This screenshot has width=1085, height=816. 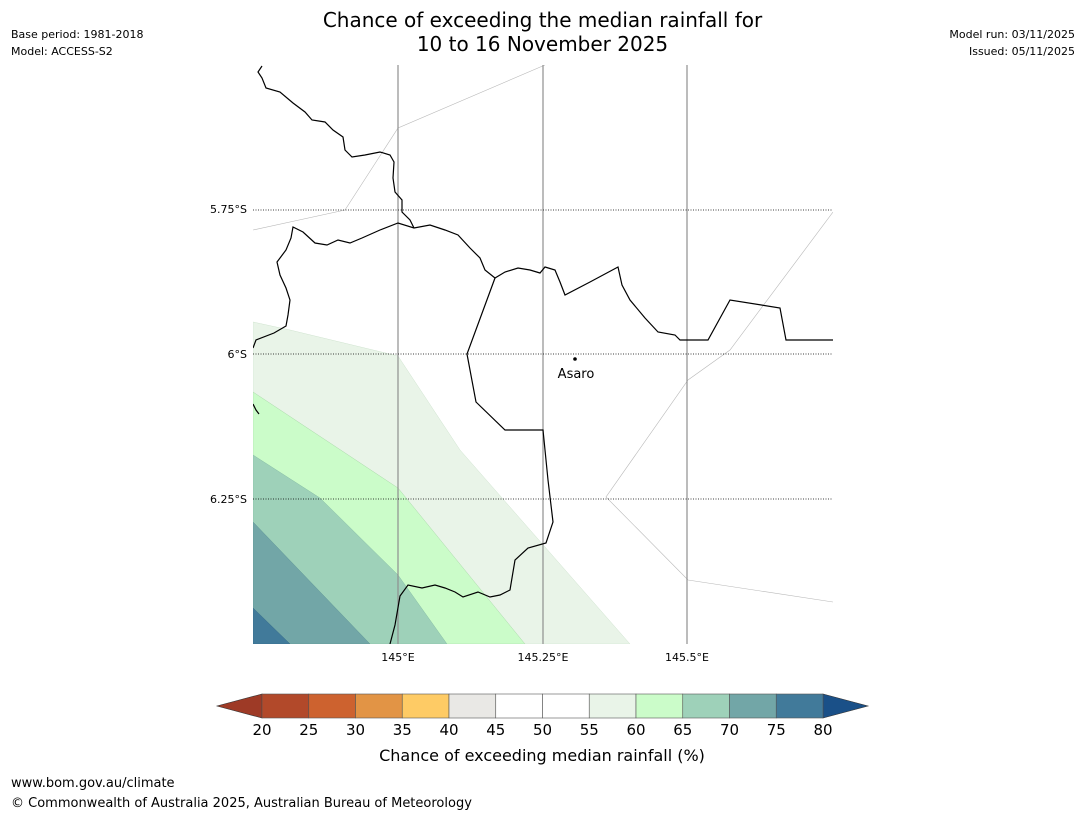 What do you see at coordinates (397, 657) in the screenshot?
I see `lon-label-145: 145°E` at bounding box center [397, 657].